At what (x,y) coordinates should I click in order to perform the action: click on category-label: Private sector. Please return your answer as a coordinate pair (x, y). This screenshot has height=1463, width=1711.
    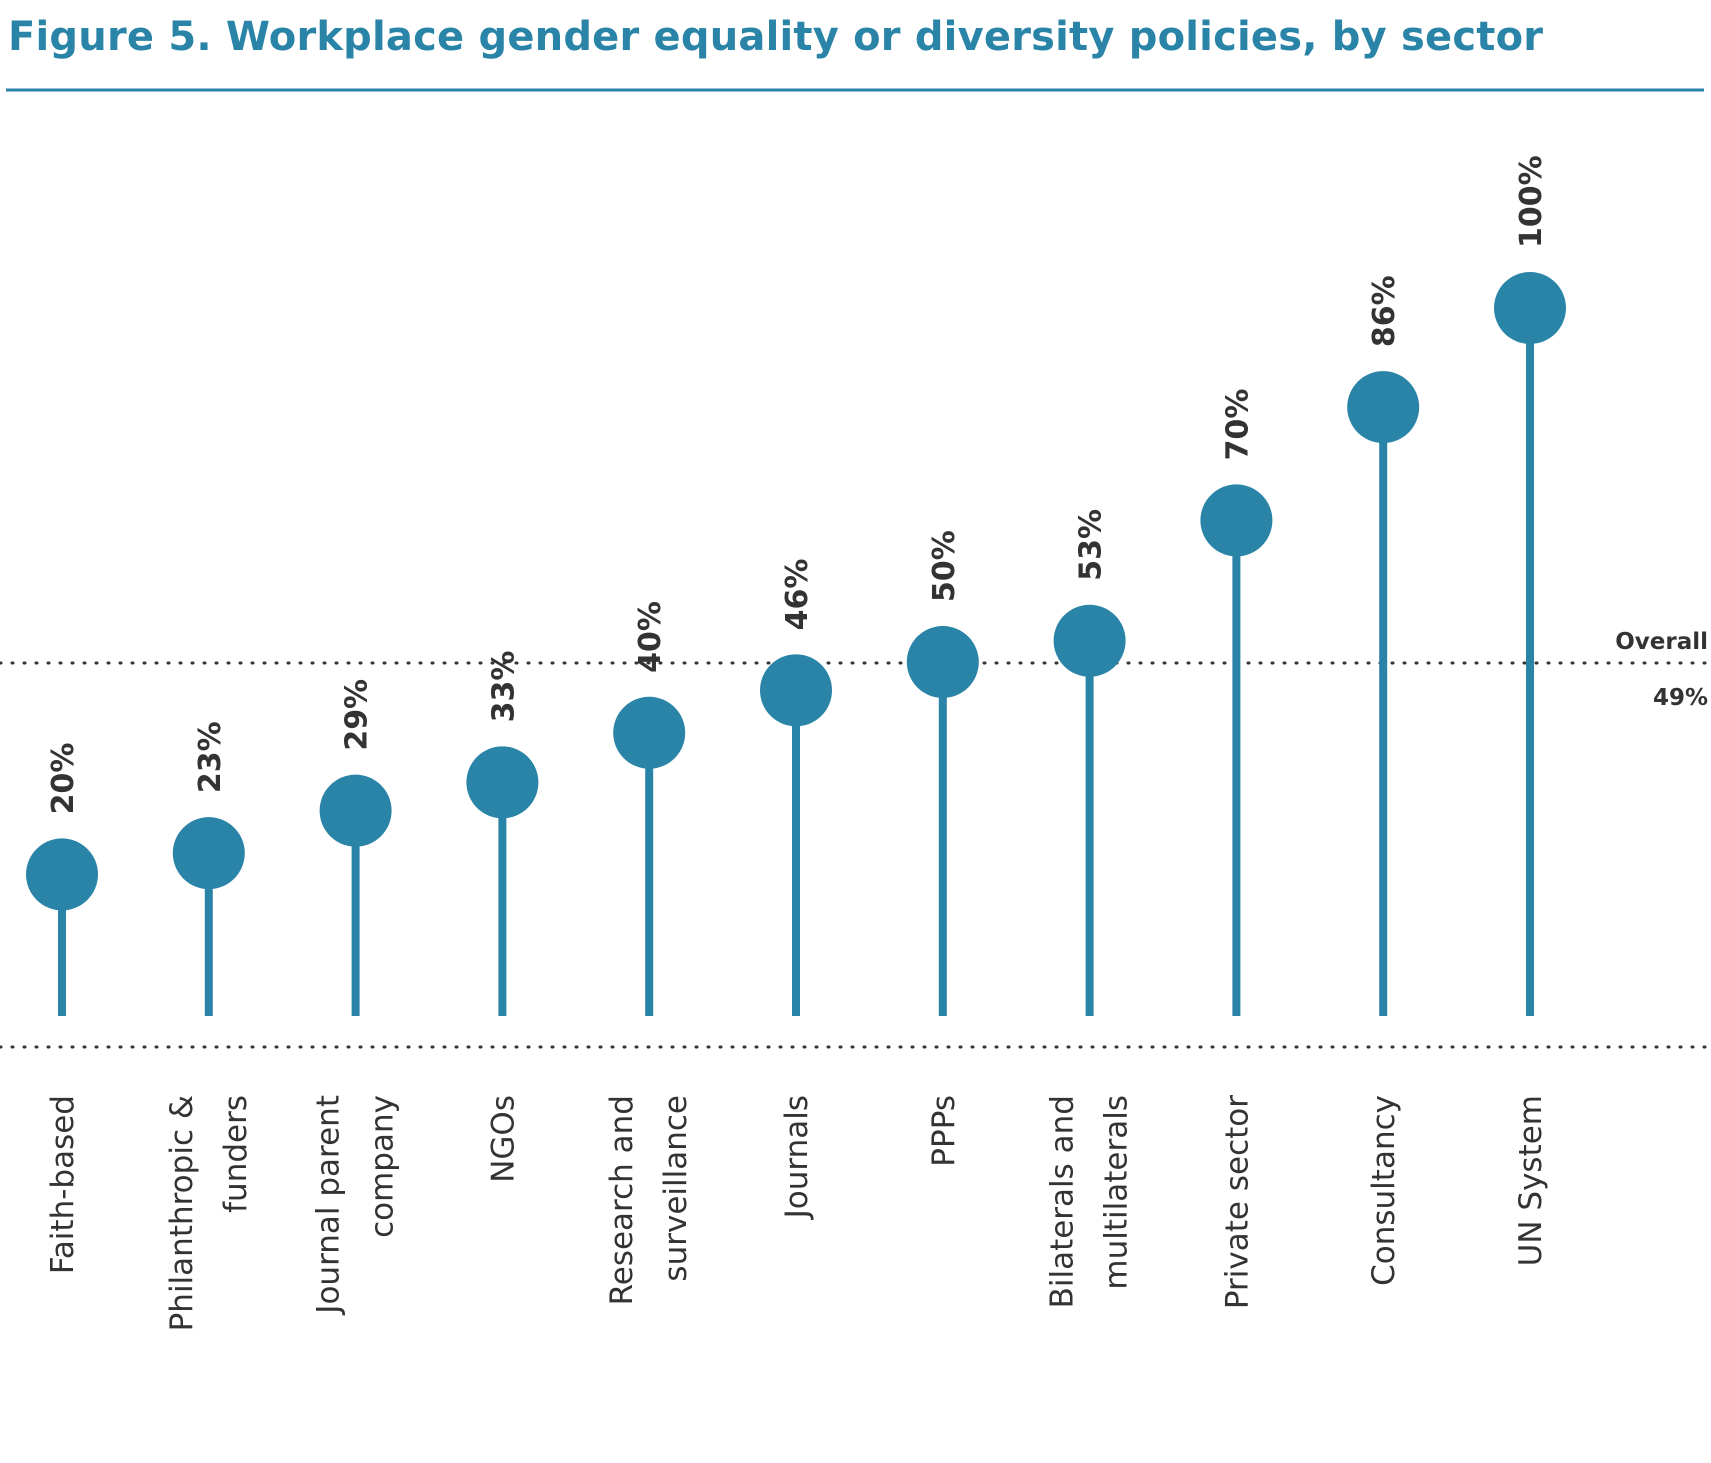
    Looking at the image, I should click on (1237, 1202).